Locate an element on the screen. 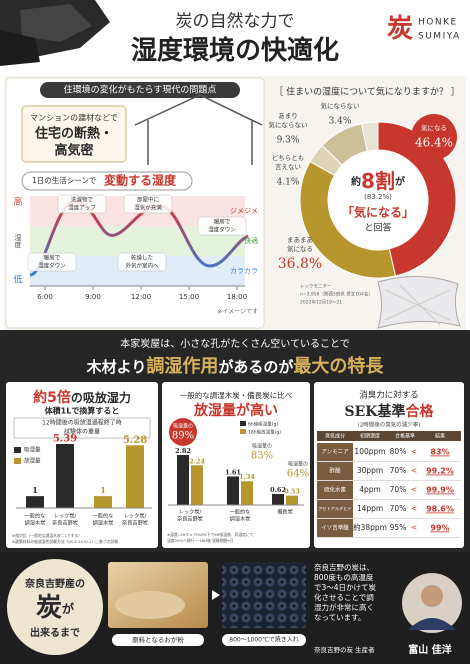  note: 高気密 is located at coordinates (73, 151).